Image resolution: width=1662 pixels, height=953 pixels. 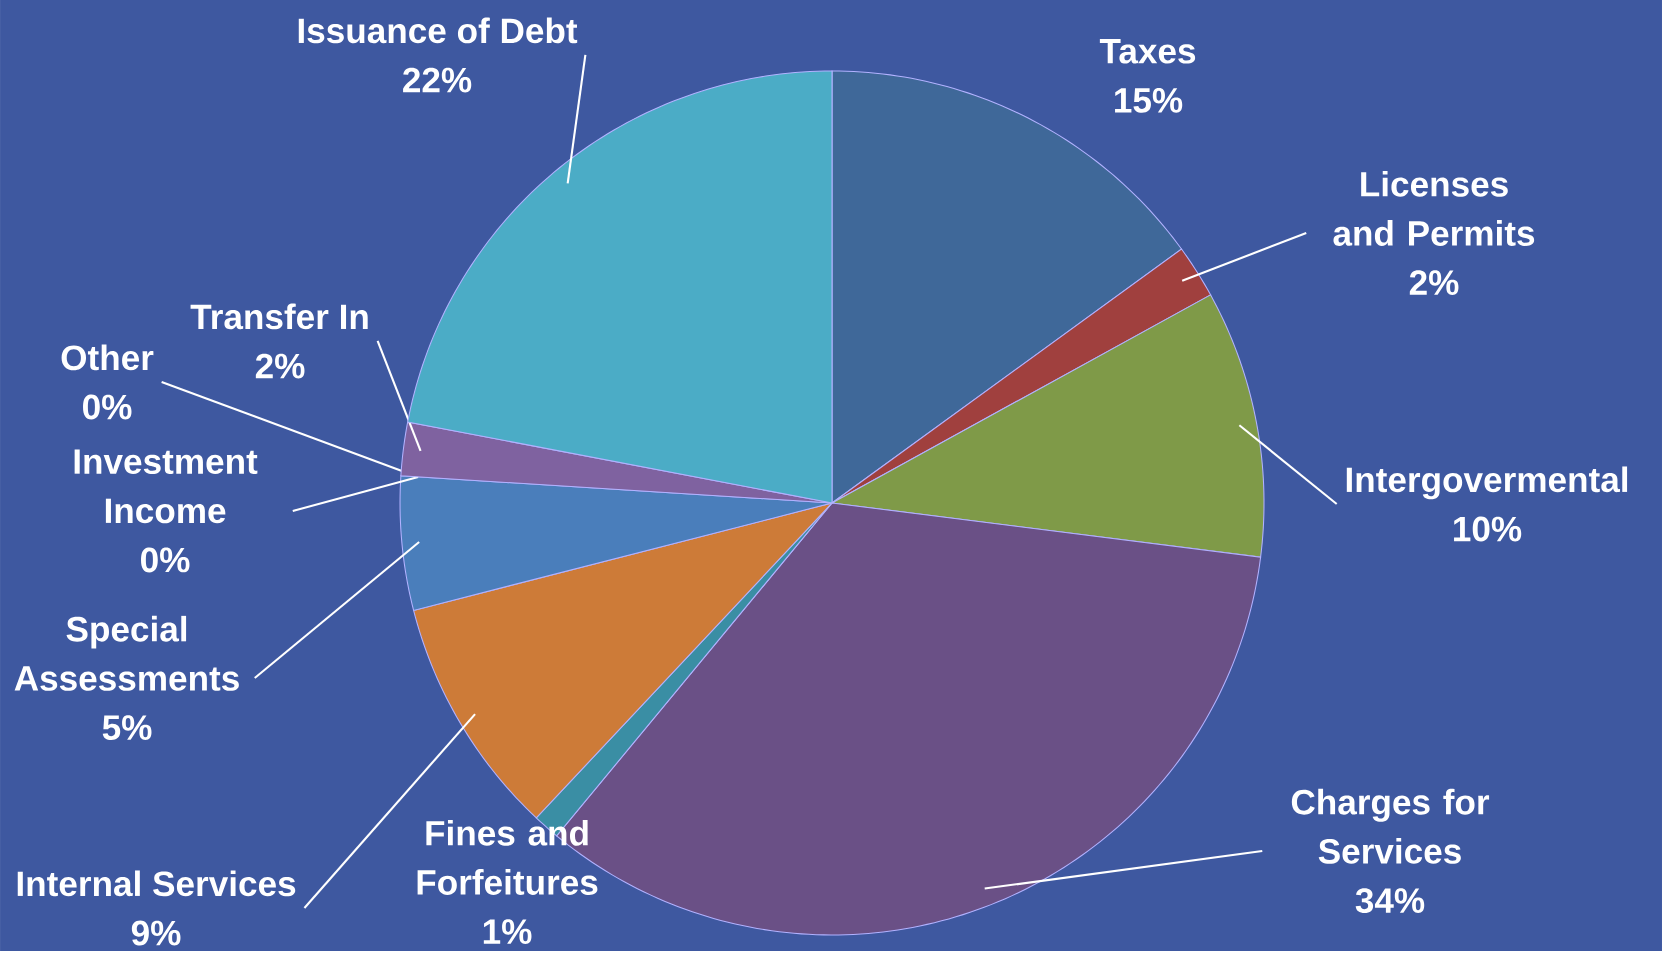 I want to click on data-label: 1%, so click(x=507, y=932).